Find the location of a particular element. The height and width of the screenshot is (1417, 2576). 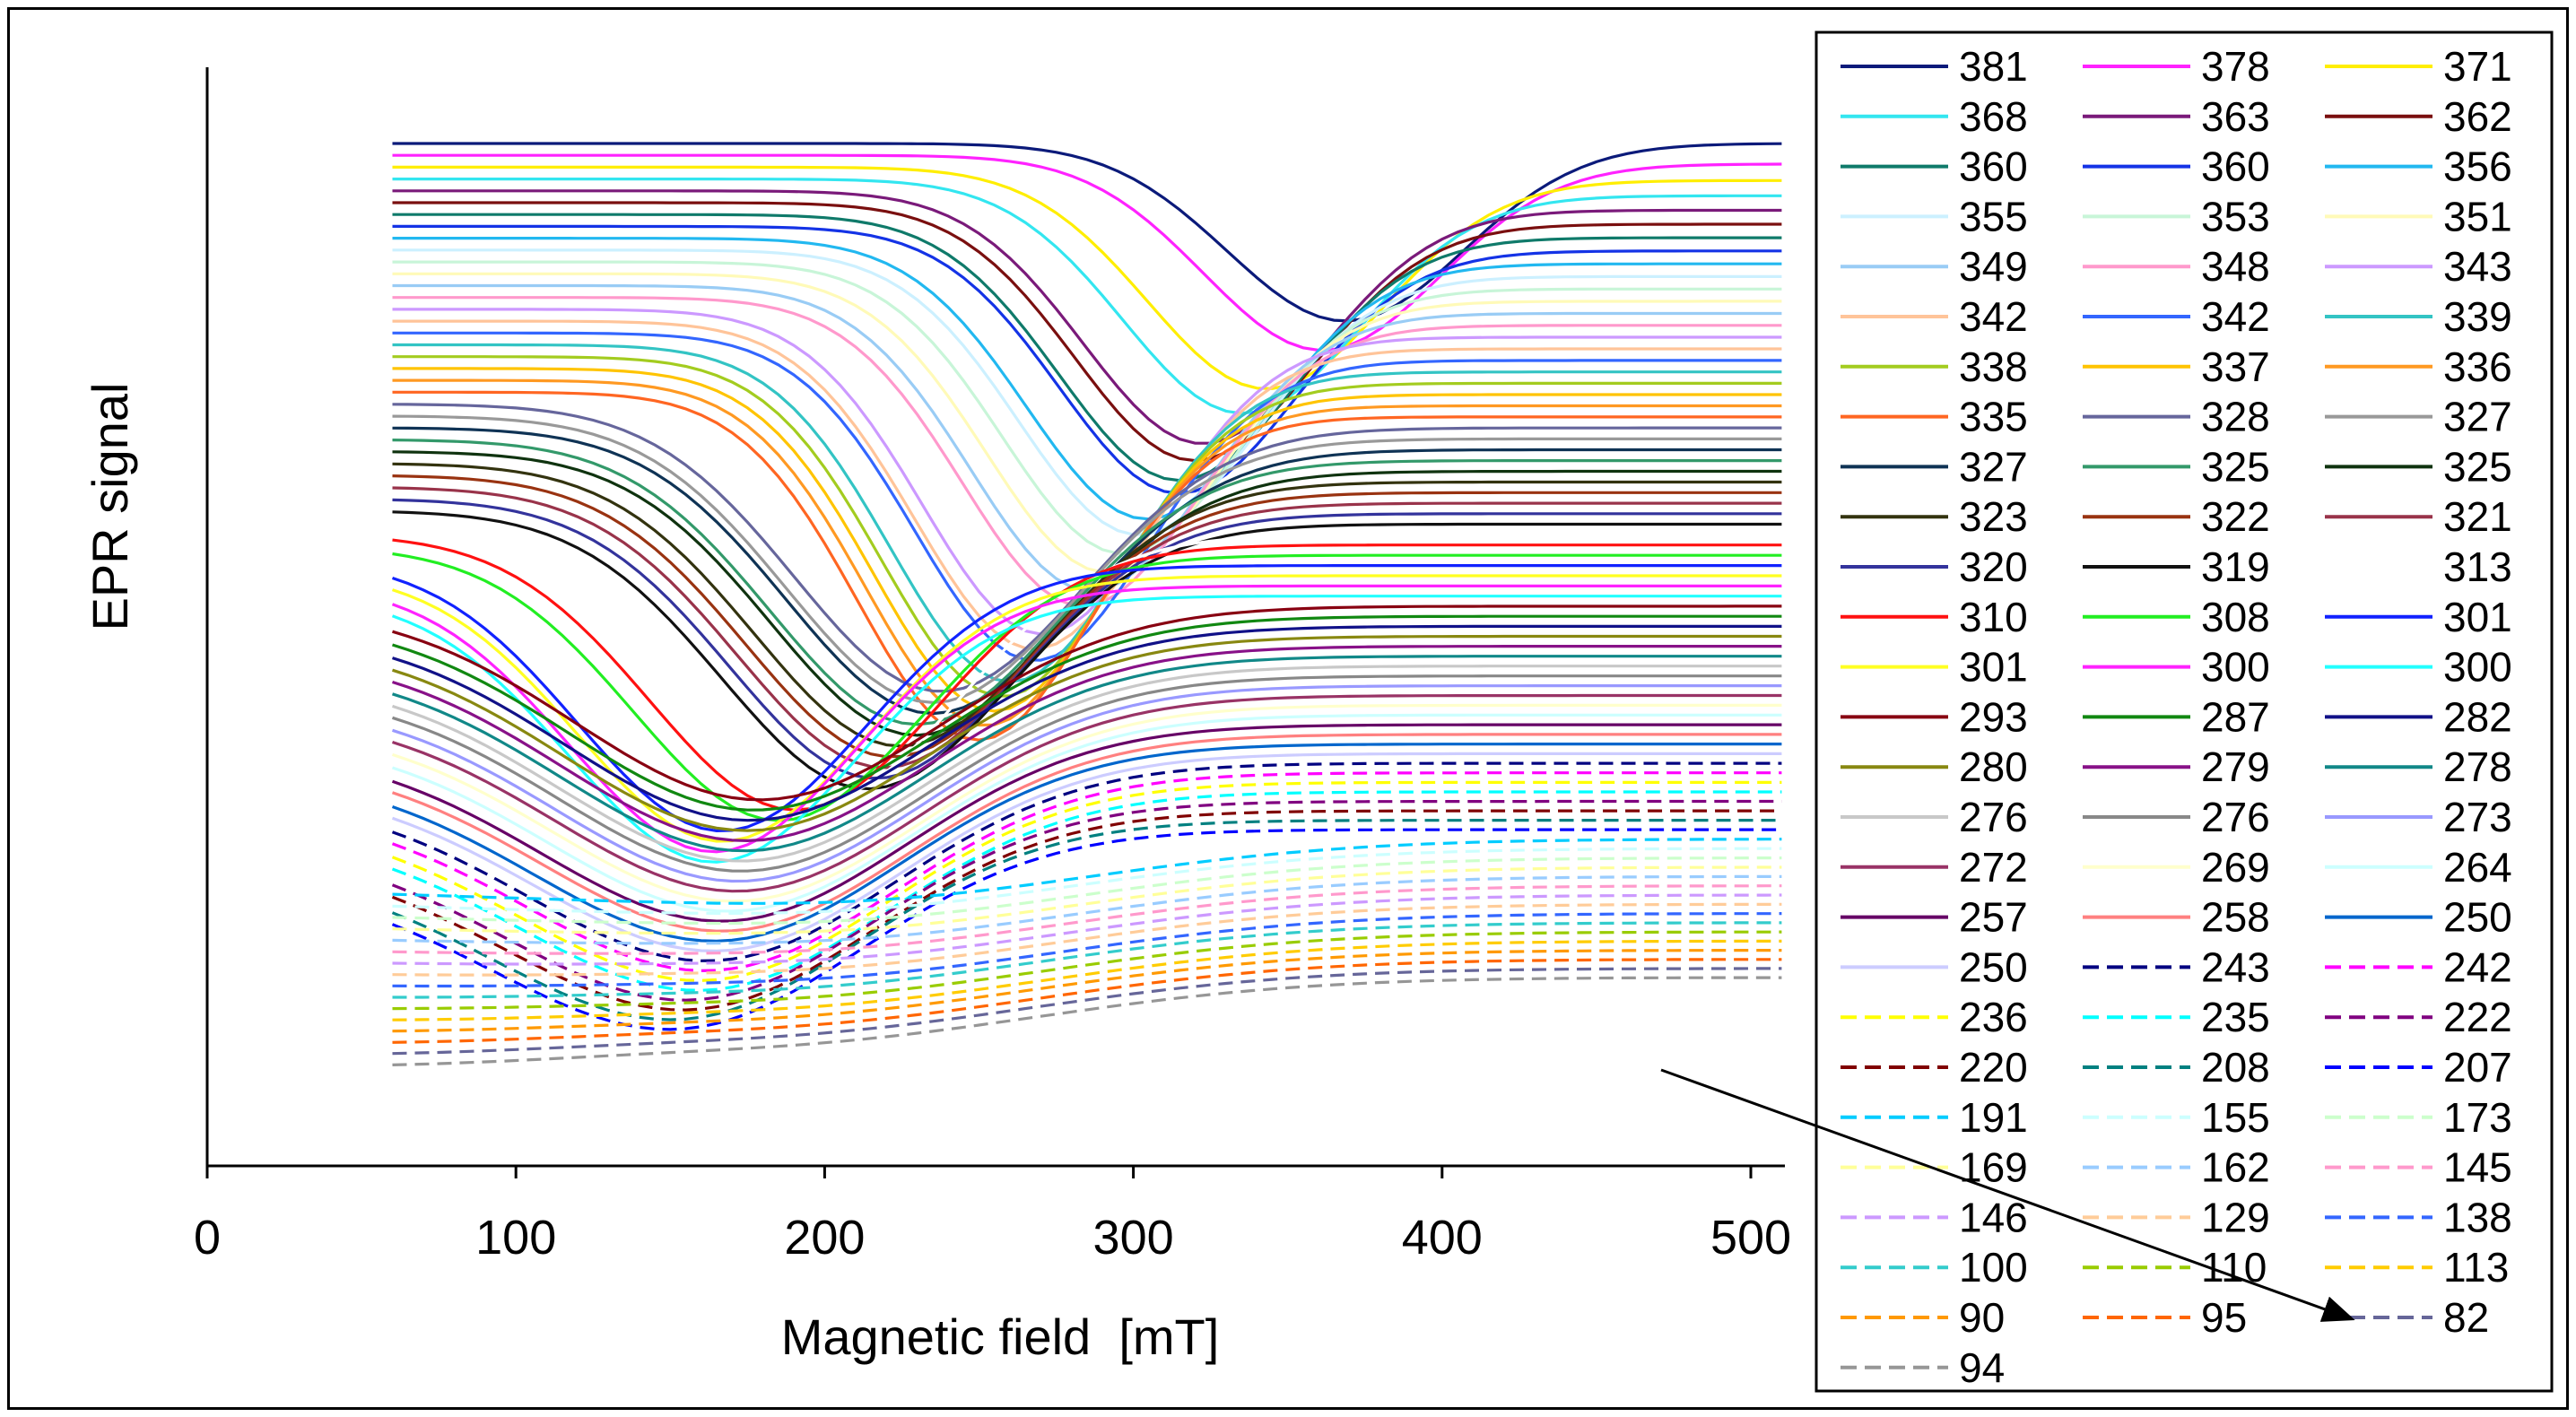

x-tick-label: 500 is located at coordinates (1750, 1238).